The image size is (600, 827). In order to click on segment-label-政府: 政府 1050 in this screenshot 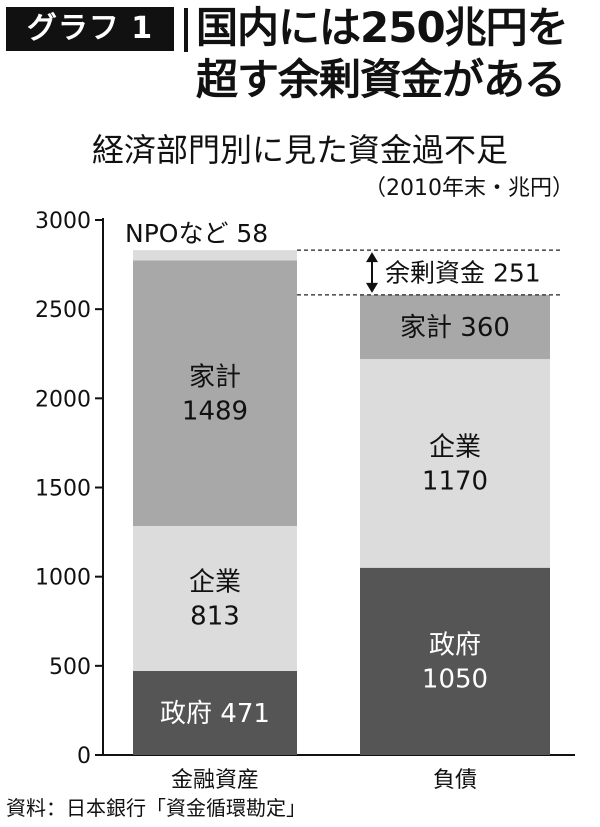, I will do `click(455, 662)`.